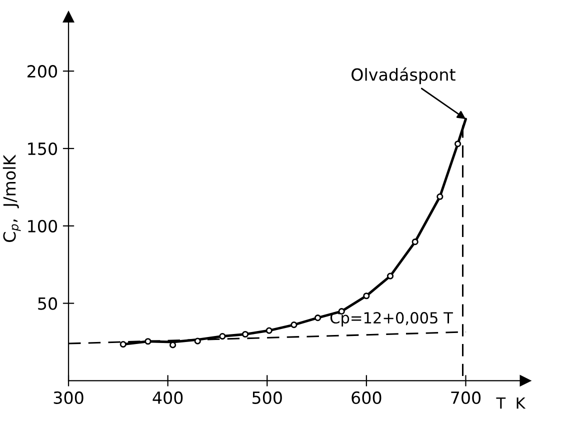  Describe the element at coordinates (47, 303) in the screenshot. I see `y-tick-label: 50` at that location.